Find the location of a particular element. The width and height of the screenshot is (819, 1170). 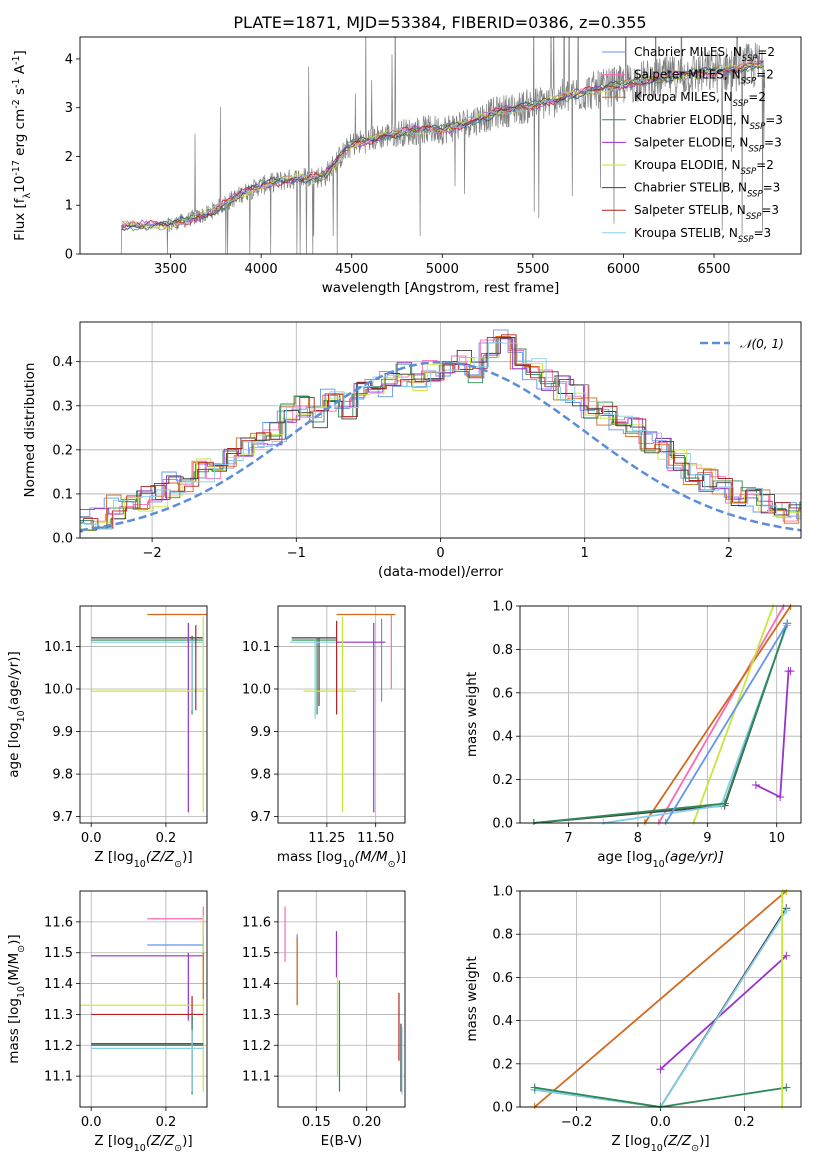

residuals-xtick-label: 0 is located at coordinates (440, 553).